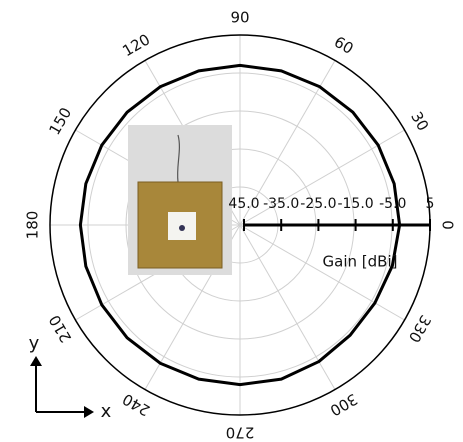  What do you see at coordinates (33, 225) in the screenshot?
I see `theta-tick-label: 180` at bounding box center [33, 225].